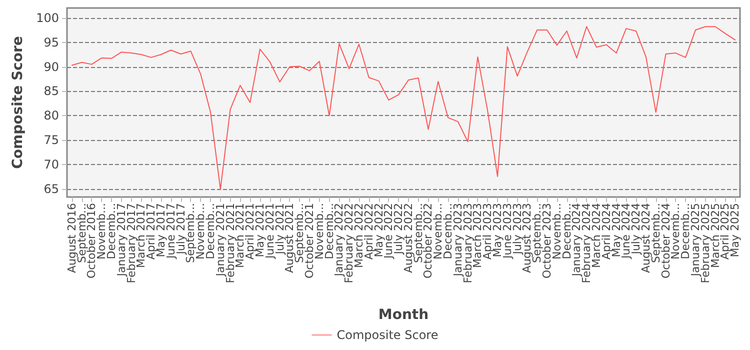 The image size is (750, 350). Describe the element at coordinates (47, 17) in the screenshot. I see `y-tick-label: 100` at that location.